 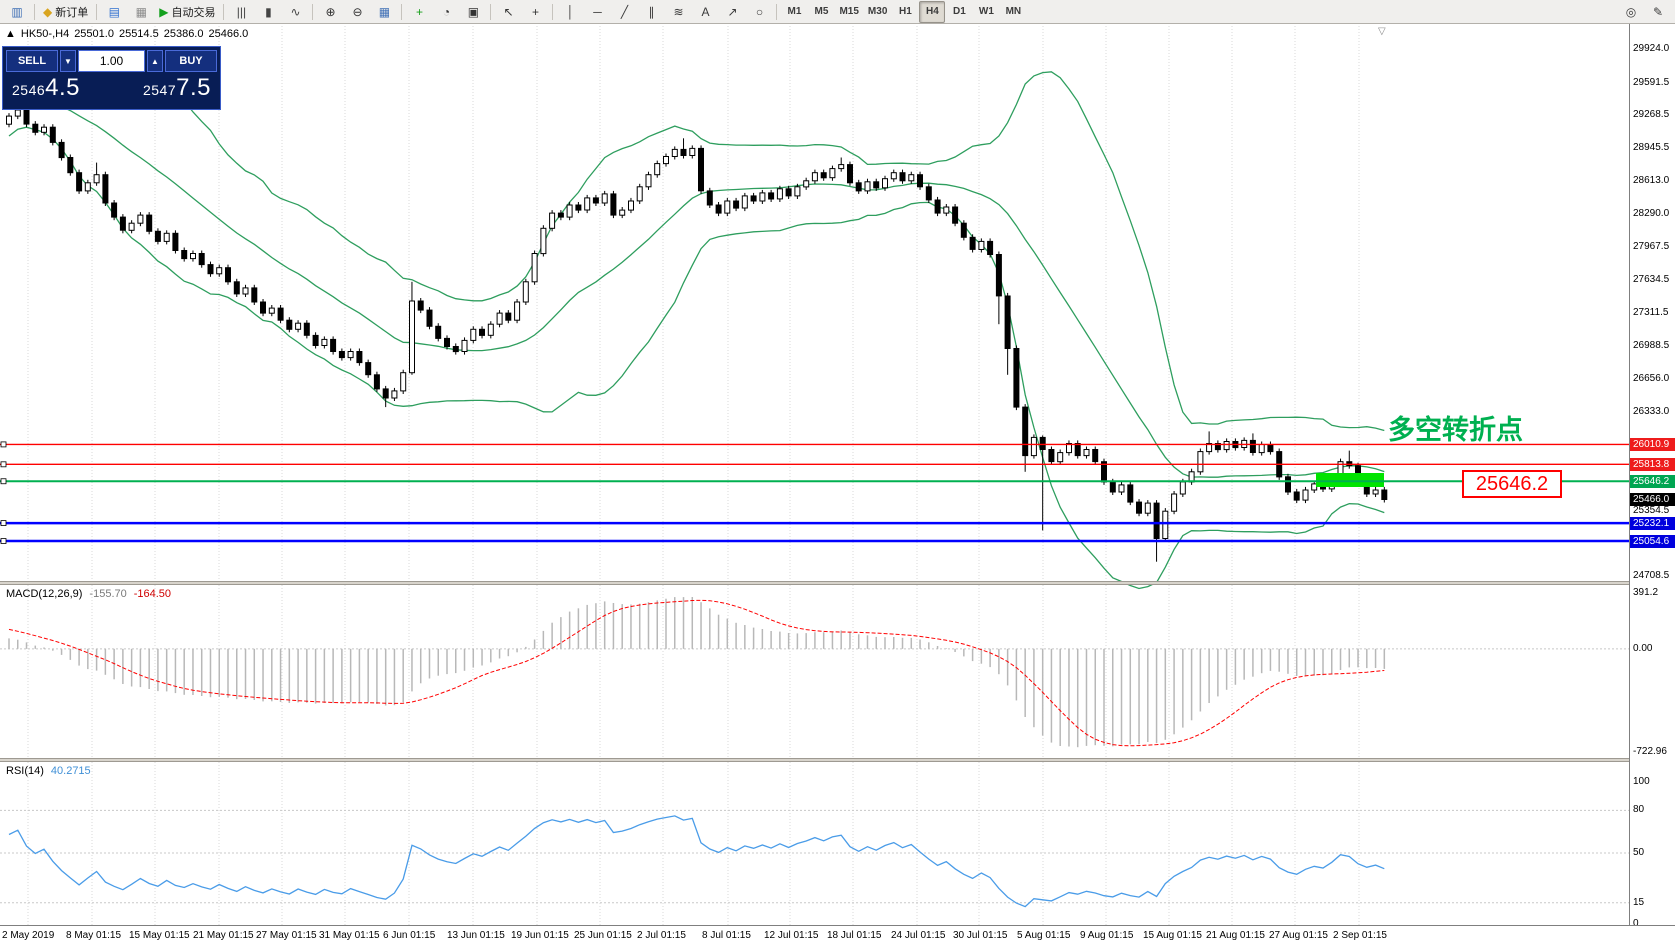 I want to click on fibonacci-tool: ≋, so click(x=678, y=11).